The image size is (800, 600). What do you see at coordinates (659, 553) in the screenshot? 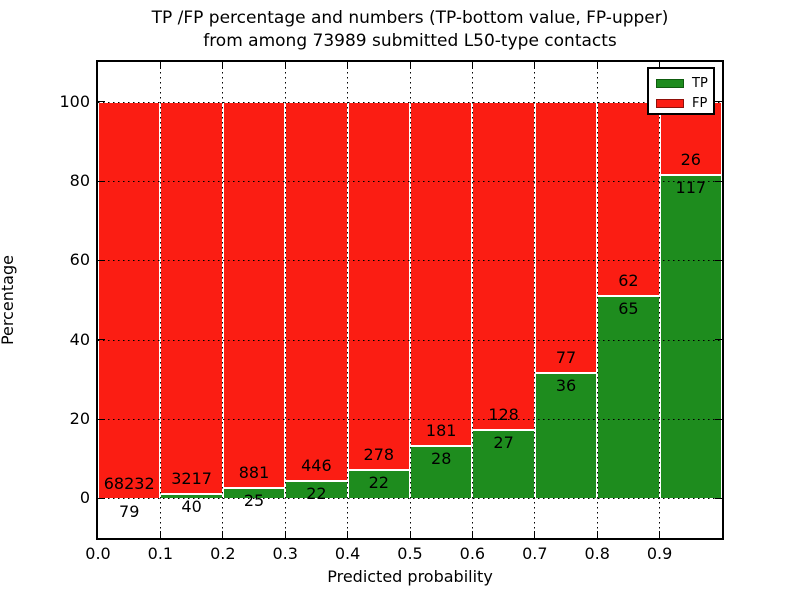
I see `x-tick-label: 0.9` at bounding box center [659, 553].